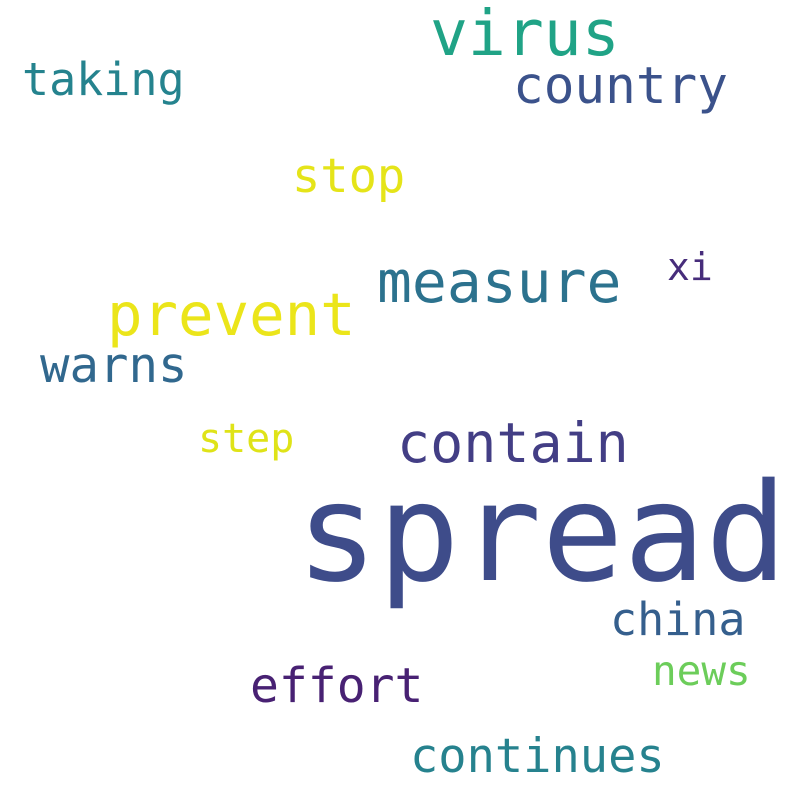  Describe the element at coordinates (541, 534) in the screenshot. I see `word: spread` at that location.